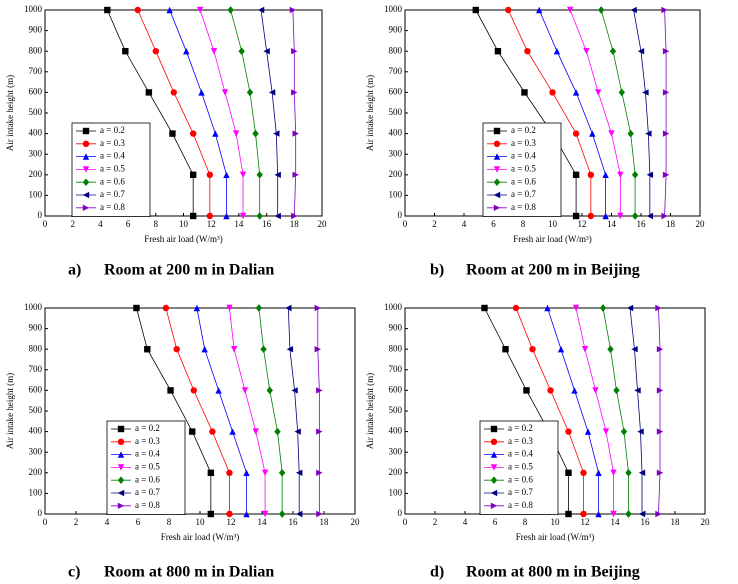 The width and height of the screenshot is (738, 584). What do you see at coordinates (523, 130) in the screenshot?
I see `legend-label: a = 0.2` at bounding box center [523, 130].